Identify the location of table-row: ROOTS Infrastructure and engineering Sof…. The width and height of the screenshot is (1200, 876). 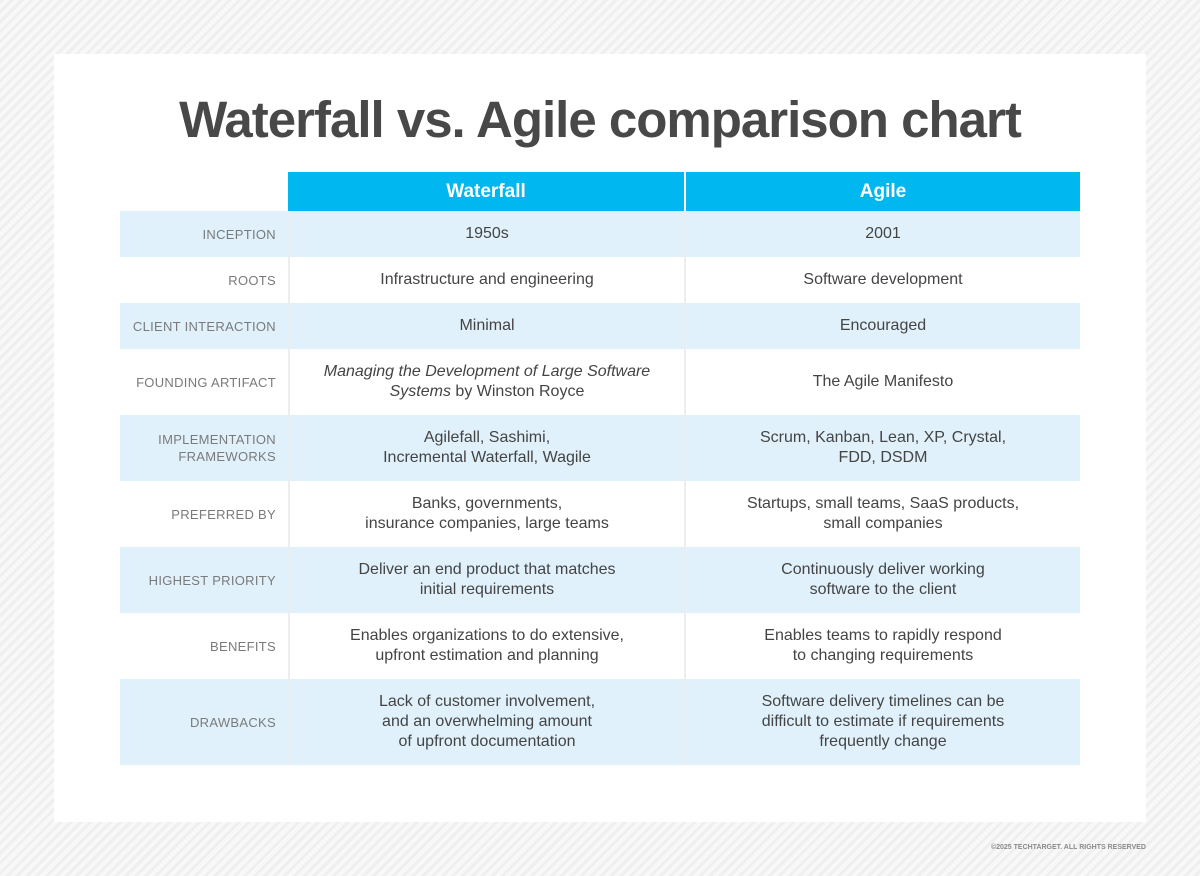
(600, 280).